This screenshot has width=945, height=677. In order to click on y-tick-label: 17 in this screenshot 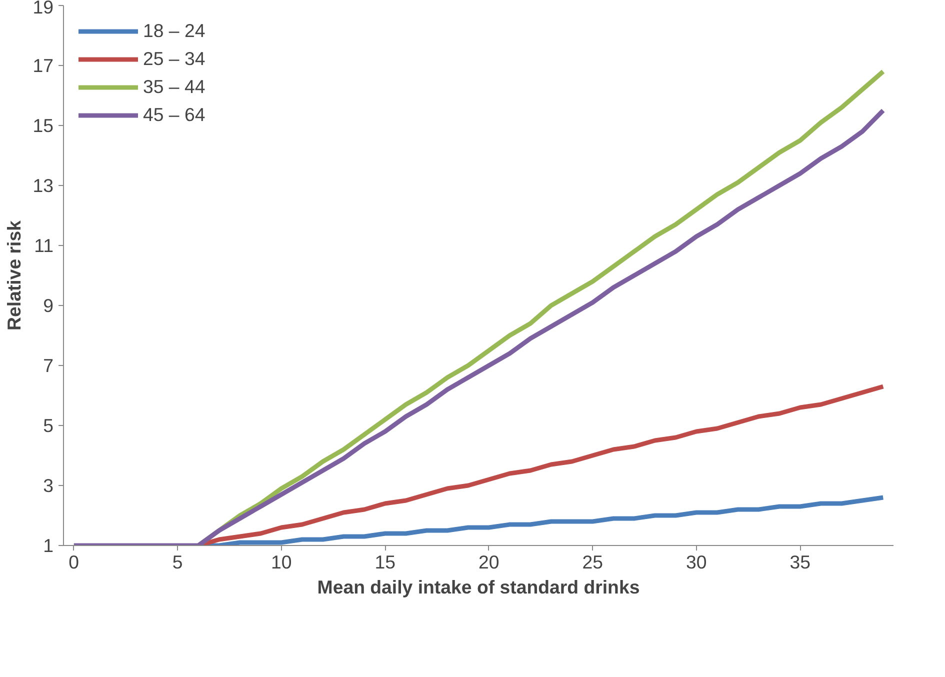, I will do `click(43, 65)`.